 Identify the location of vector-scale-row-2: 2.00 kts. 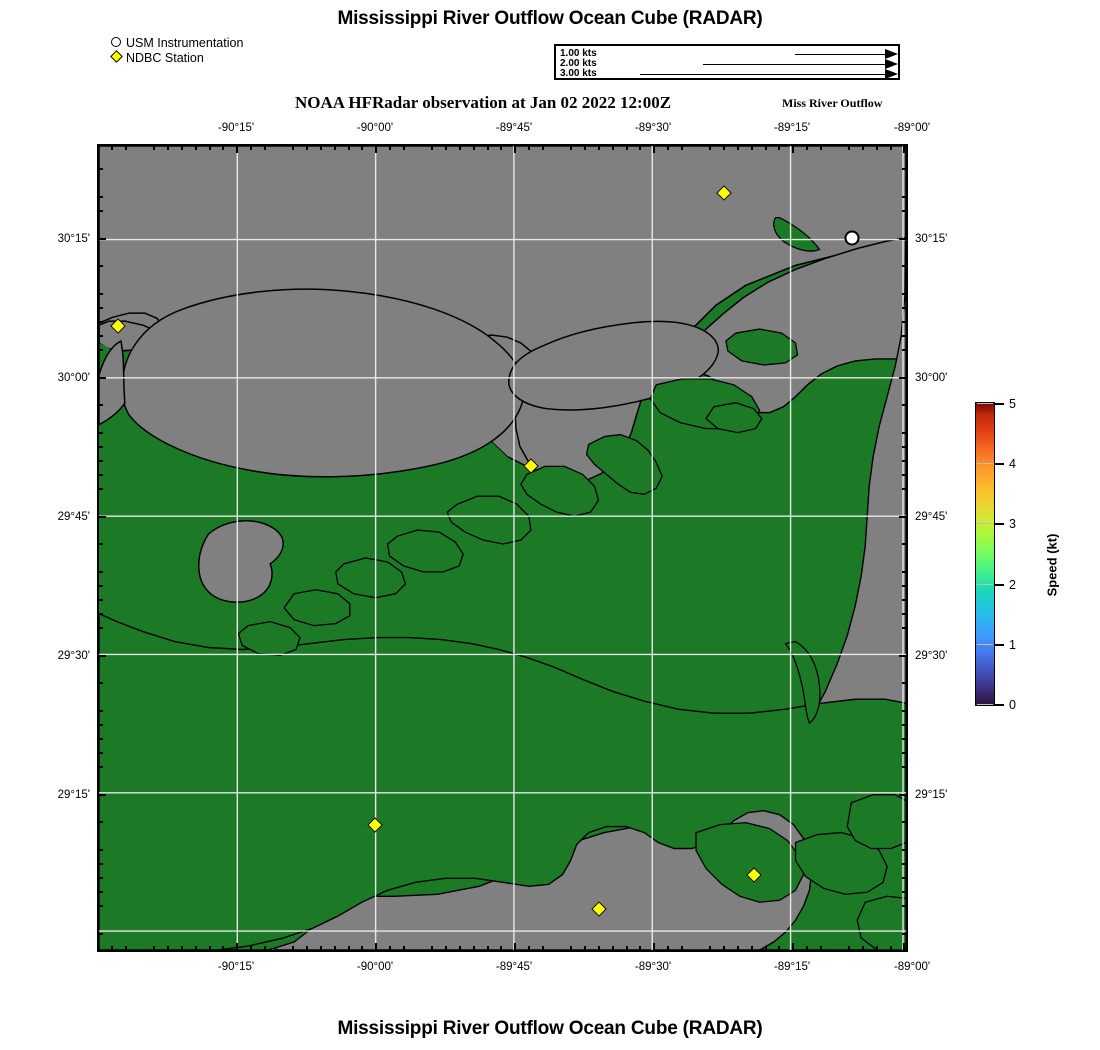
(727, 63).